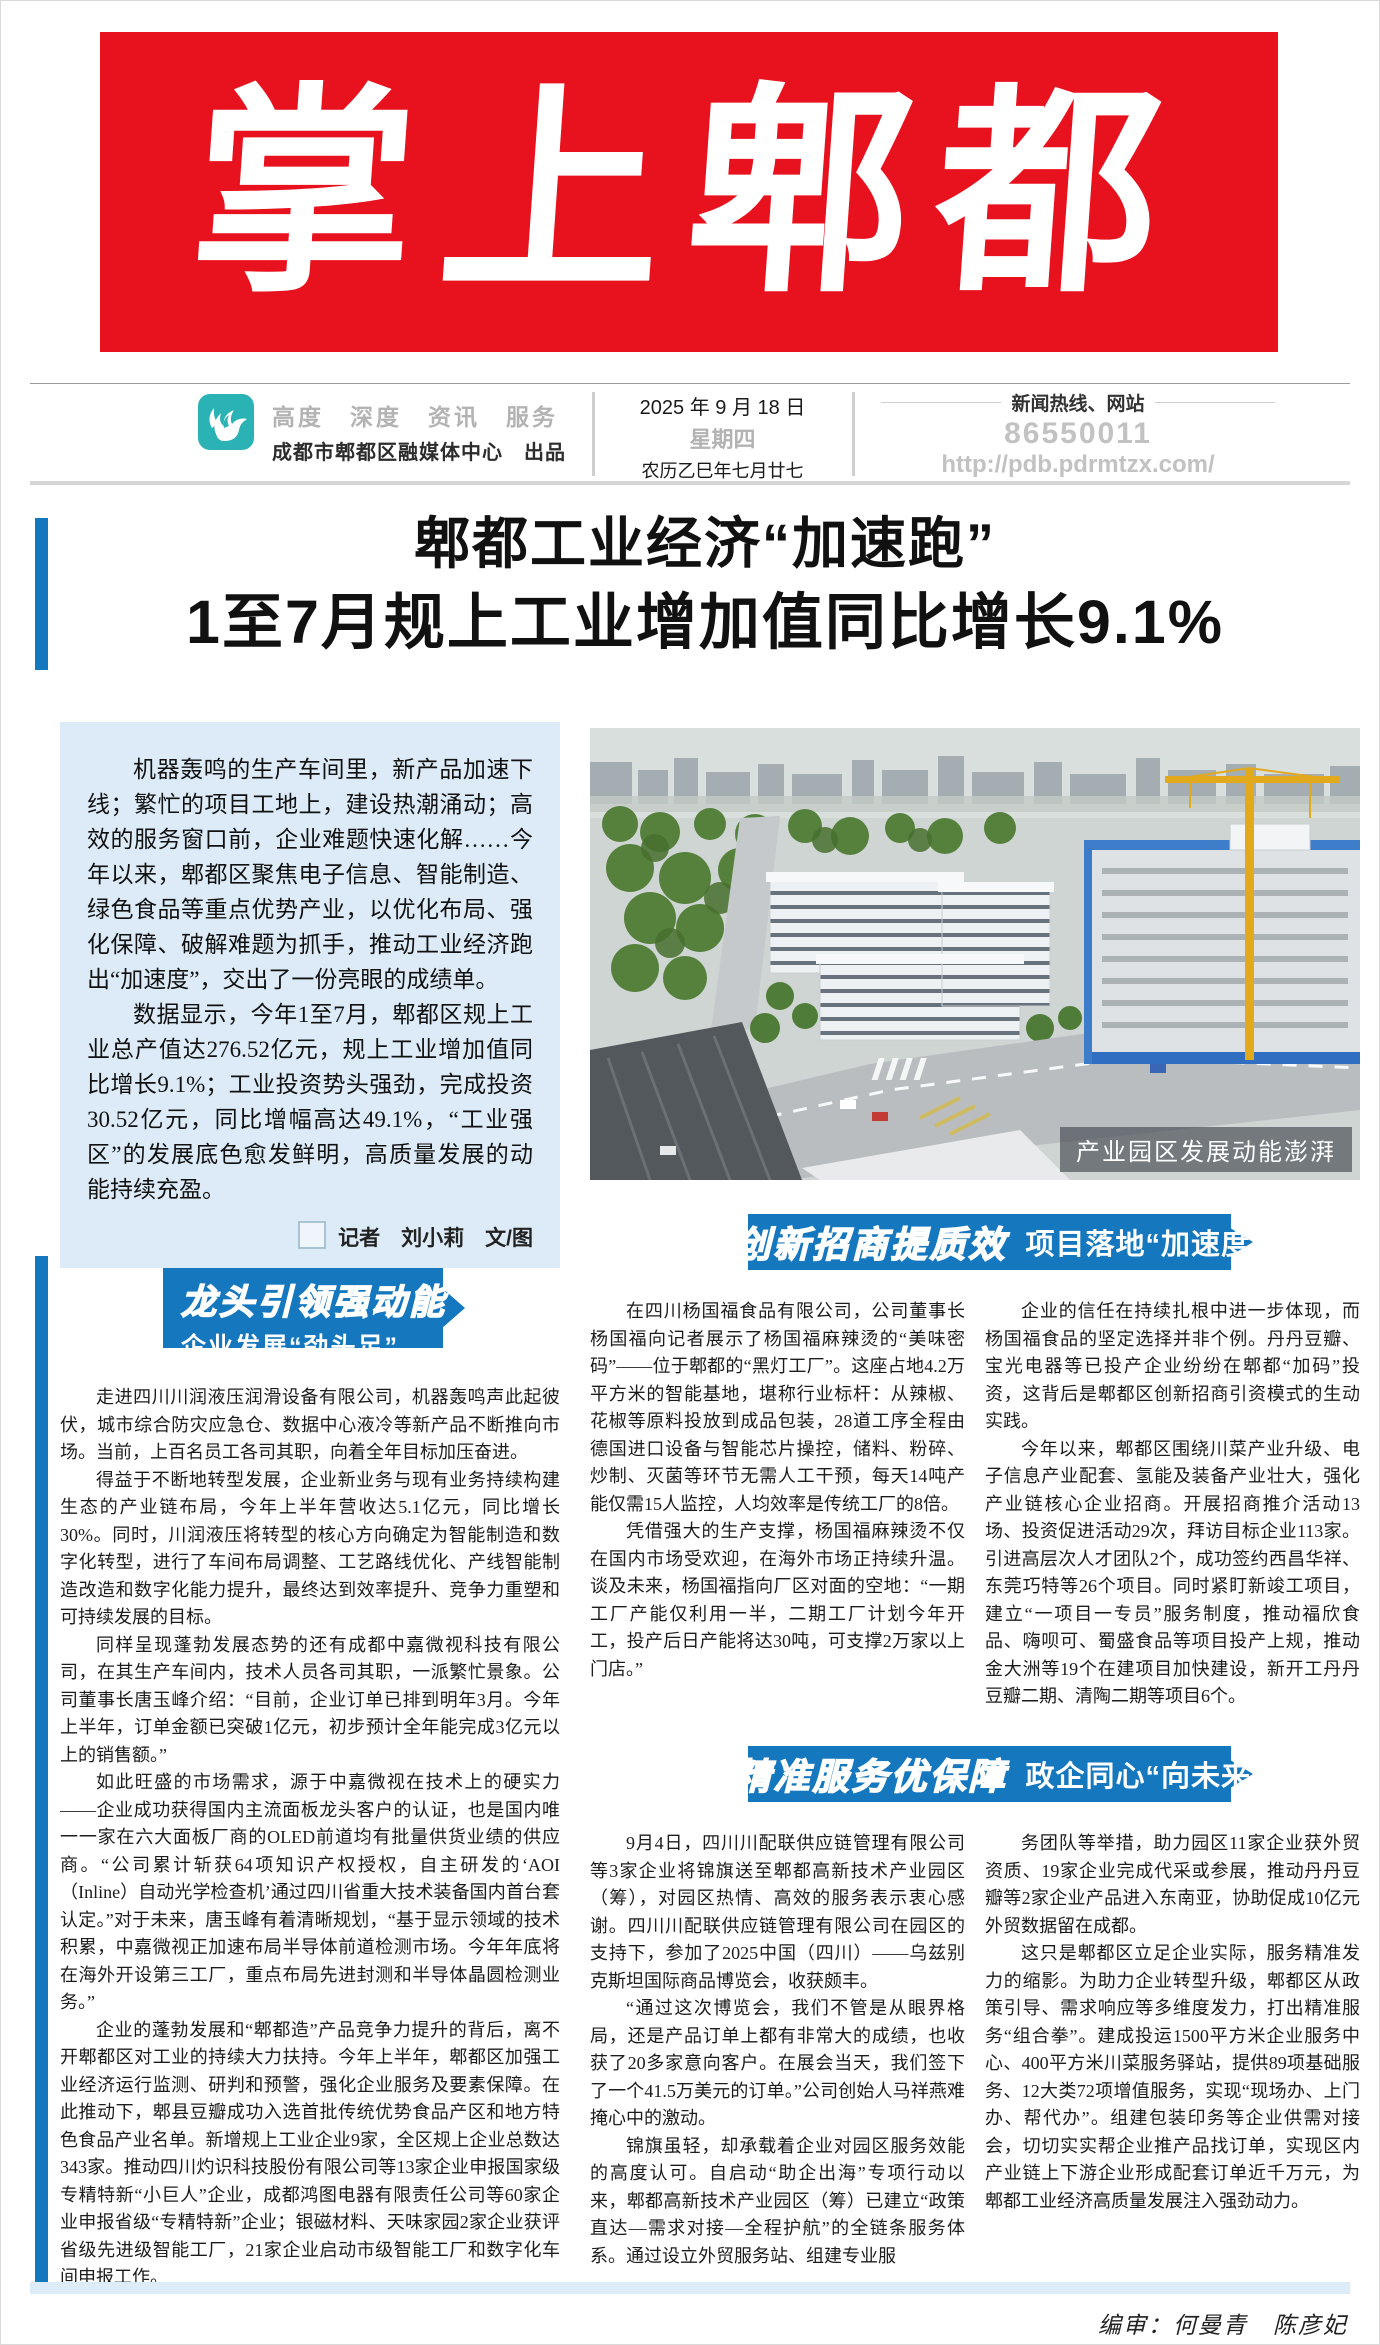 Image resolution: width=1380 pixels, height=2345 pixels. What do you see at coordinates (871, 1776) in the screenshot?
I see `section-title: 精准服务优保障` at bounding box center [871, 1776].